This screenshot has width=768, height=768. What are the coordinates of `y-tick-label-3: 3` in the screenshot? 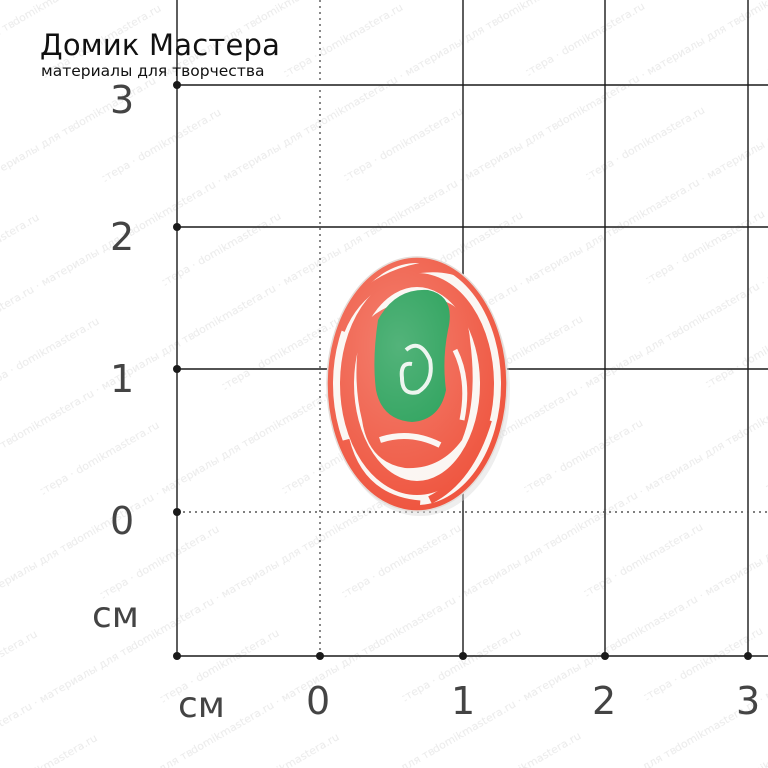 It's located at (122, 100).